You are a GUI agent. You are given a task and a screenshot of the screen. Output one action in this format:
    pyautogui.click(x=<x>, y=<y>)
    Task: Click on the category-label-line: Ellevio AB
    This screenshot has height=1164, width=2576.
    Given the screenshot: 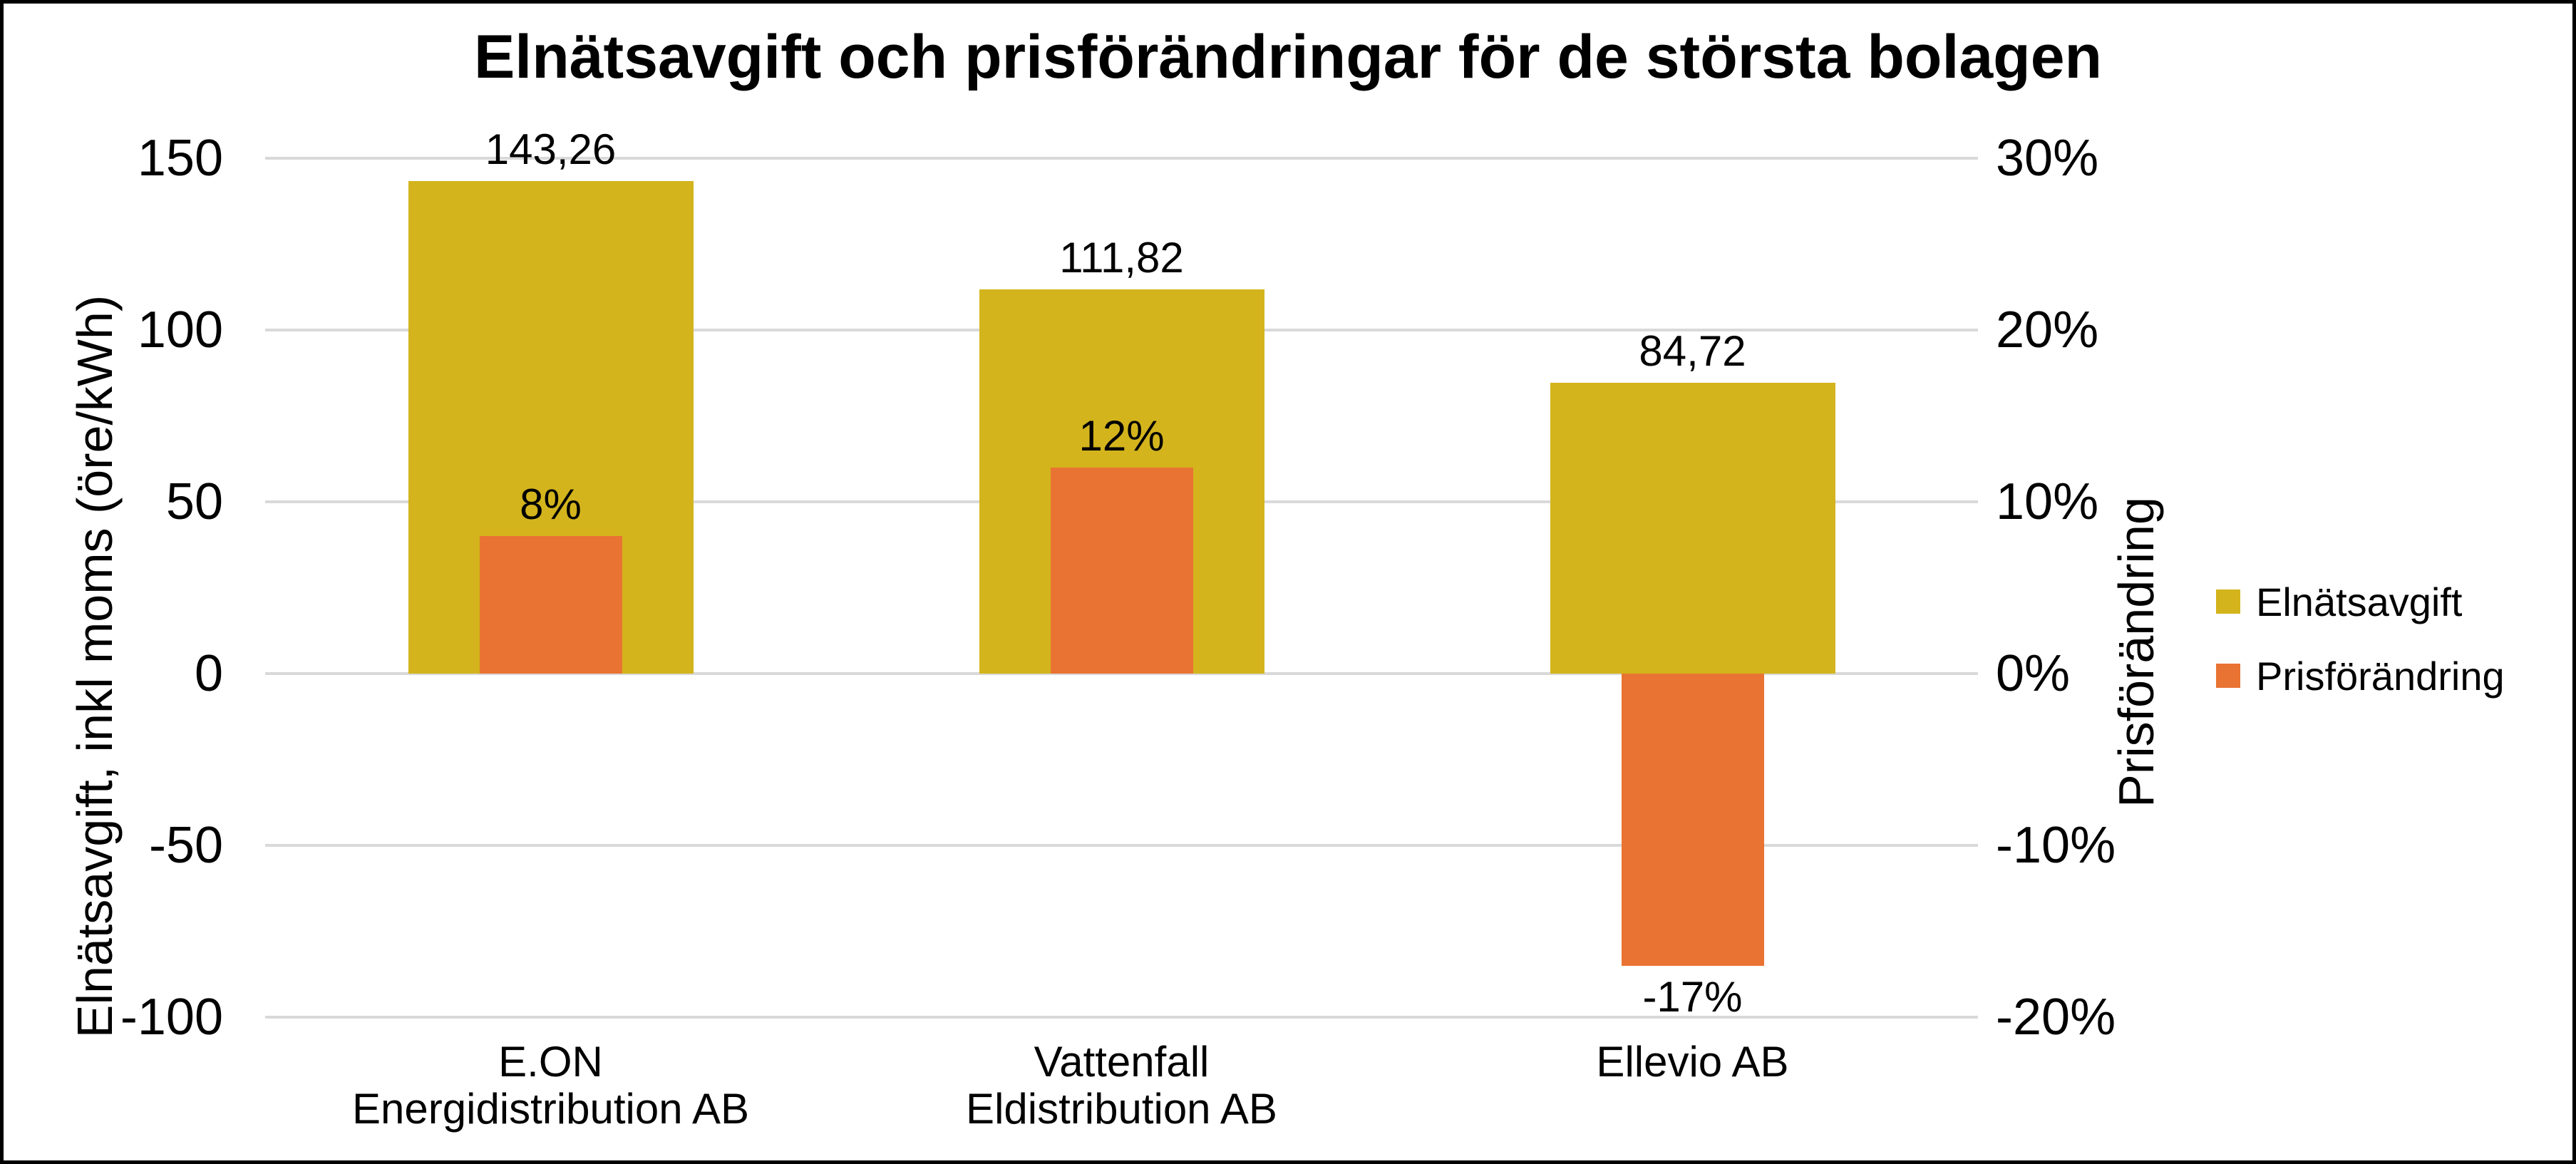 What is the action you would take?
    pyautogui.click(x=1692, y=1062)
    